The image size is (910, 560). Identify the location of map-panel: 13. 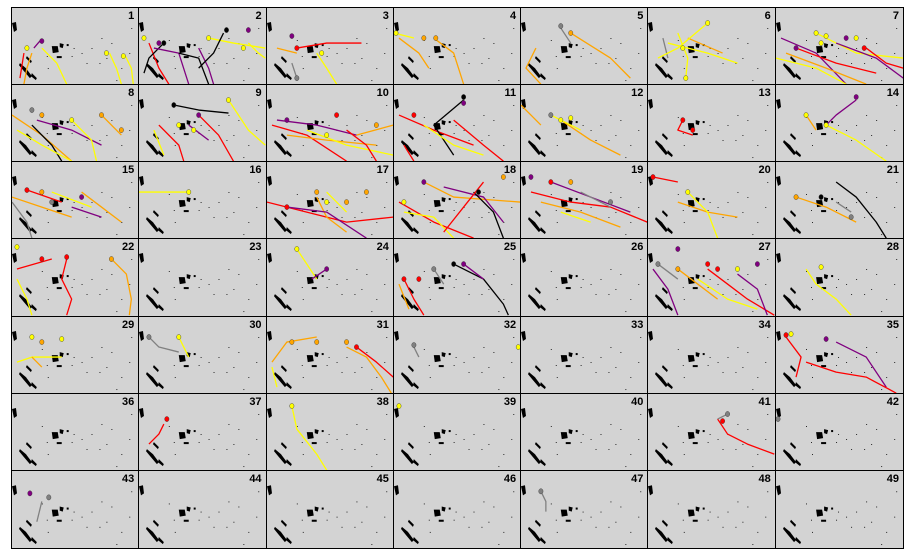
(712, 124).